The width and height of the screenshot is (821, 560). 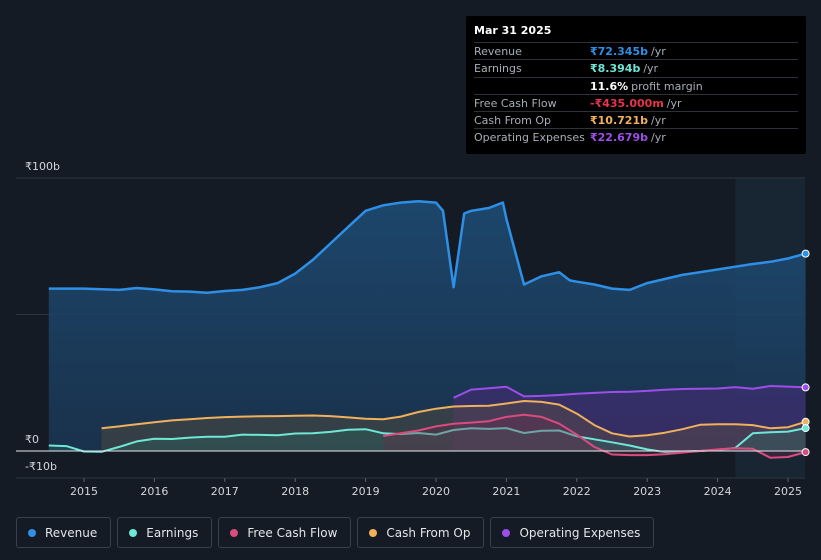 I want to click on legend-label: Cash From Op, so click(x=428, y=532).